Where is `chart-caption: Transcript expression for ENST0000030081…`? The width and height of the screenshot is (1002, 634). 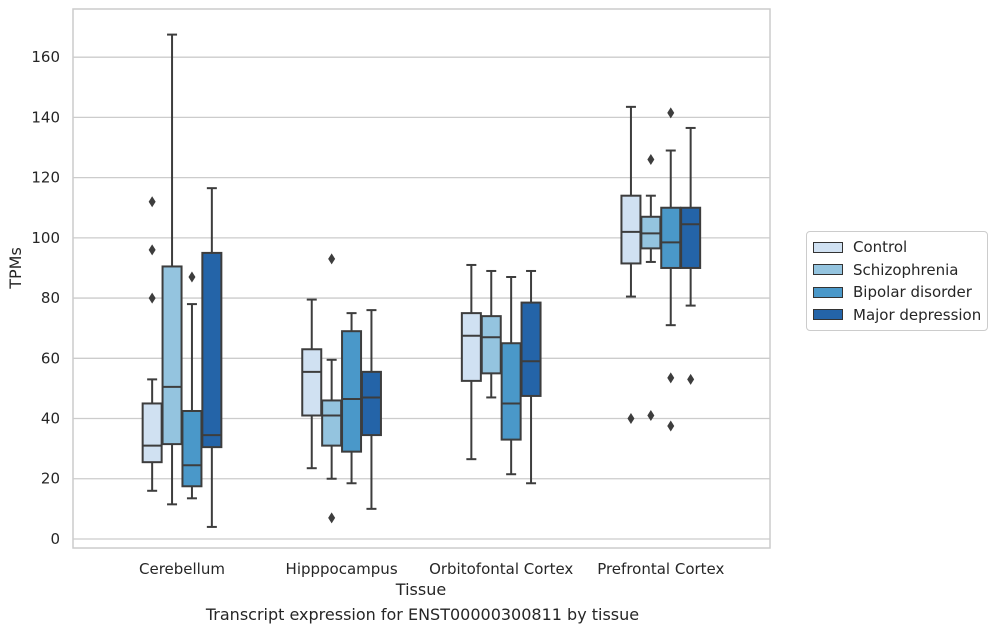 chart-caption: Transcript expression for ENST0000030081… is located at coordinates (422, 614).